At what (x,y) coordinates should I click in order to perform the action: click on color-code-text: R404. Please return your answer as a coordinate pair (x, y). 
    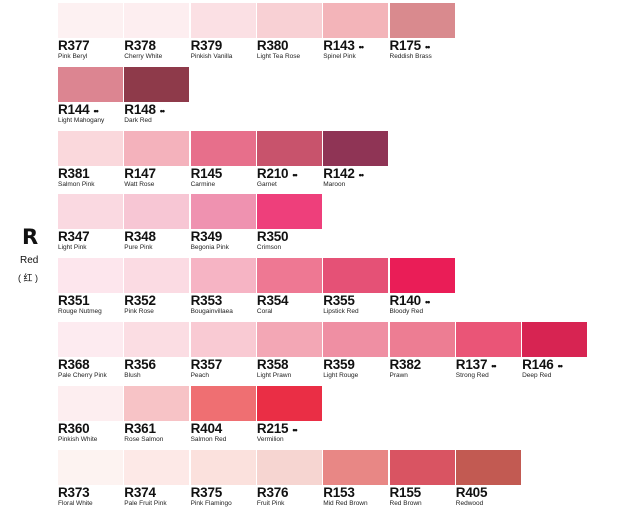
    Looking at the image, I should click on (206, 428).